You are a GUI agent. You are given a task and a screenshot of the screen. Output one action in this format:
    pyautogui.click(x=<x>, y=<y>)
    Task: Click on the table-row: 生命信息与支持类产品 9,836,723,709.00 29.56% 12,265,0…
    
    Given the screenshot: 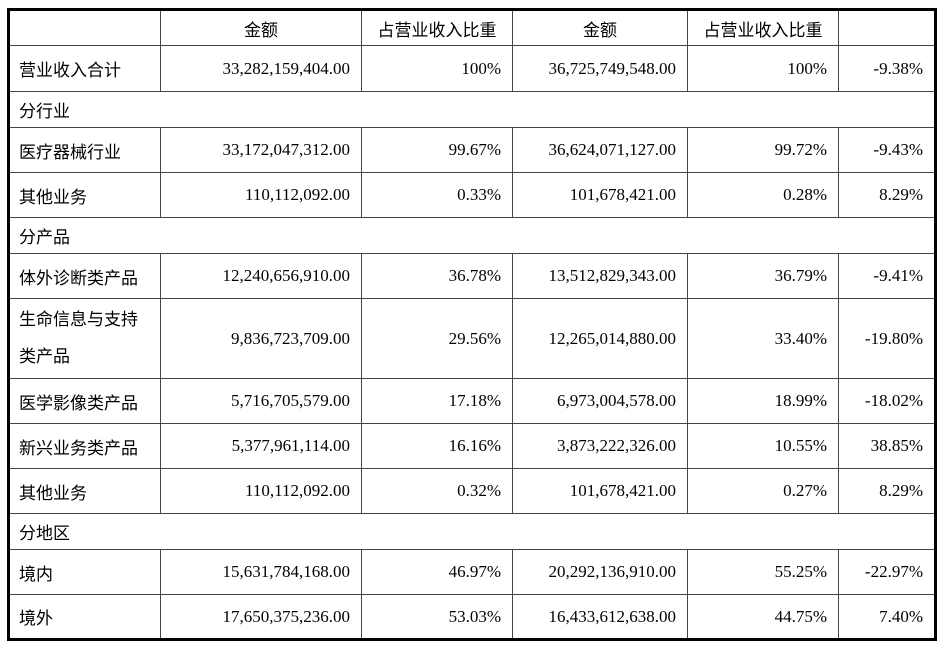 What is the action you would take?
    pyautogui.click(x=472, y=338)
    